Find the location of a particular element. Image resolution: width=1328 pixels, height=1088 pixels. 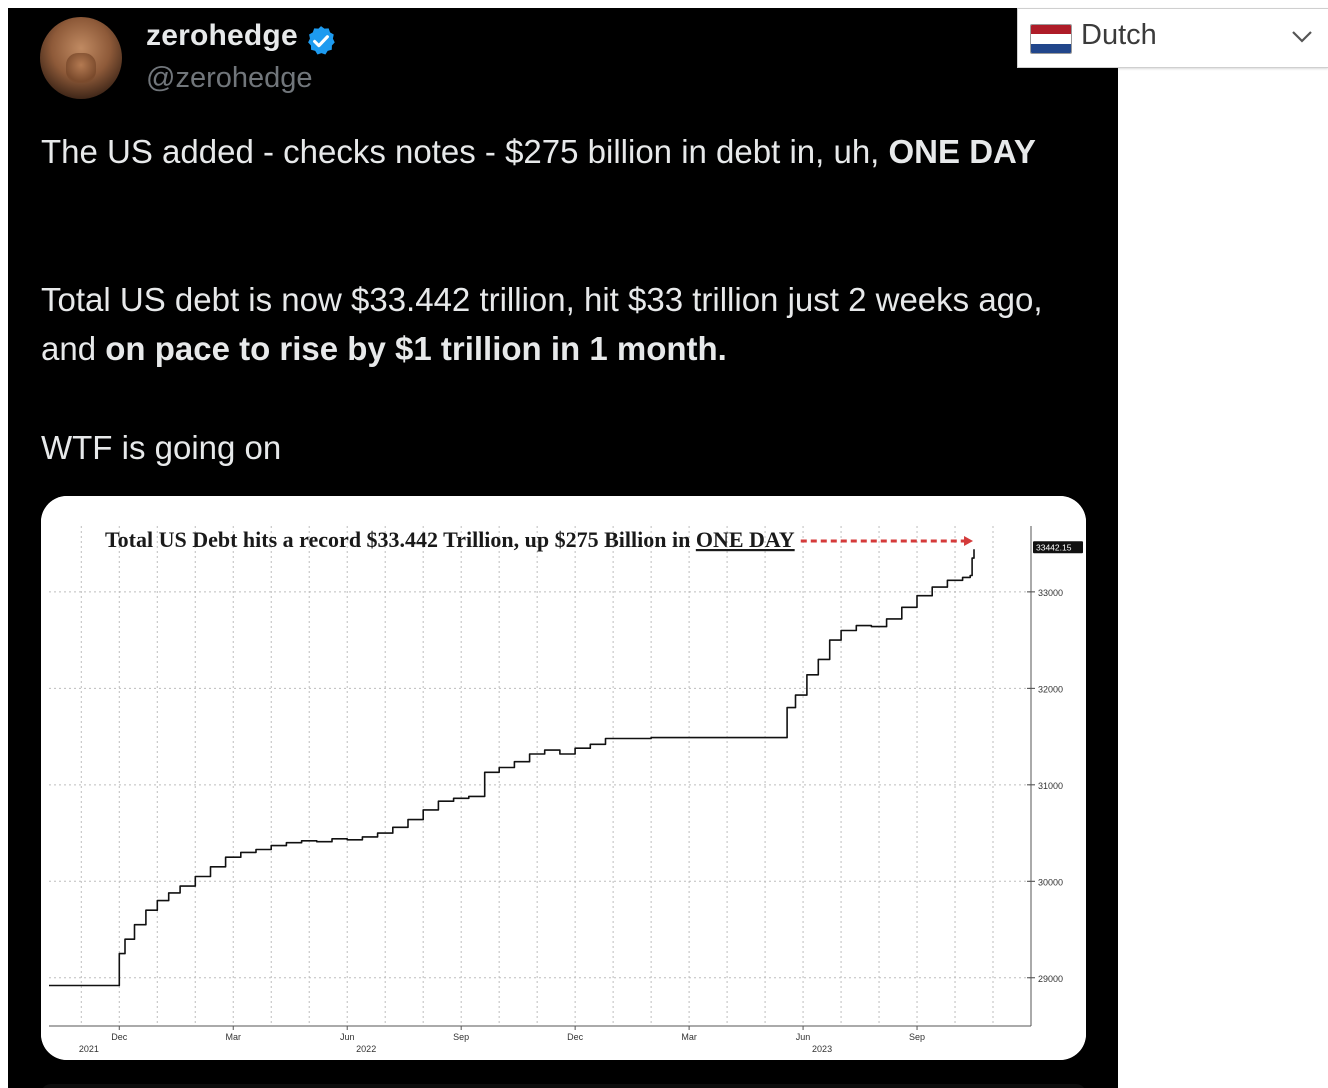

last-value-badge is located at coordinates (1058, 547).